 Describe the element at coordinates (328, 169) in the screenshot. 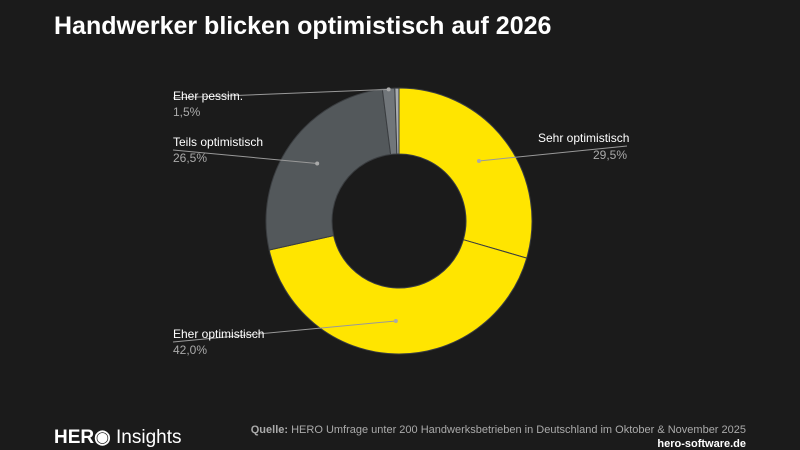

I see `slice-teils-optimistisch` at that location.